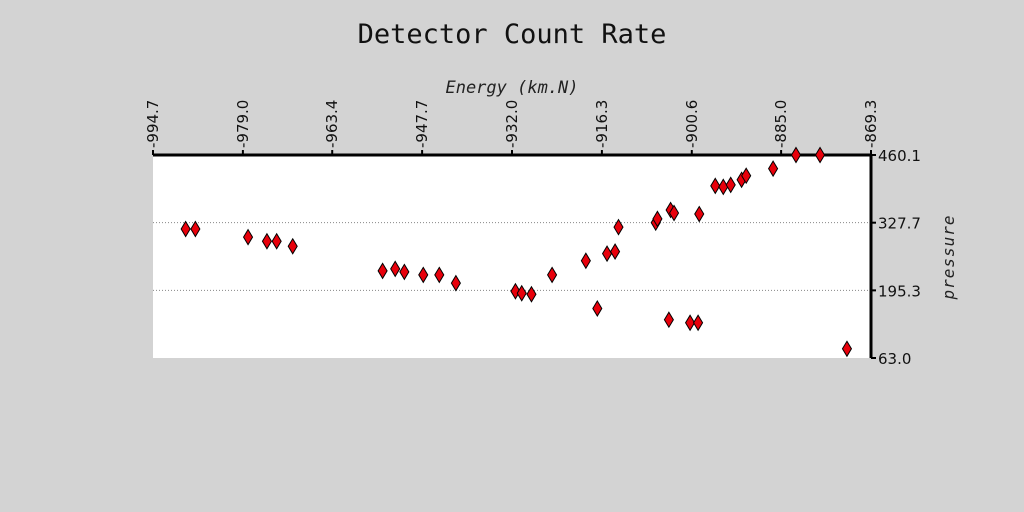 The image size is (1024, 512). I want to click on x-axis-label: Energy (km.N), so click(511, 88).